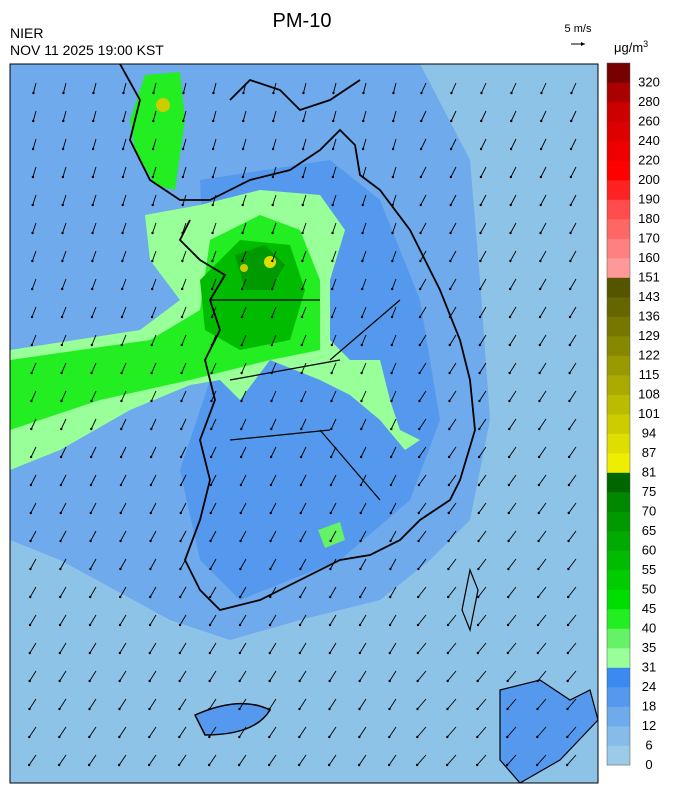  What do you see at coordinates (649, 121) in the screenshot?
I see `legend-label: 260` at bounding box center [649, 121].